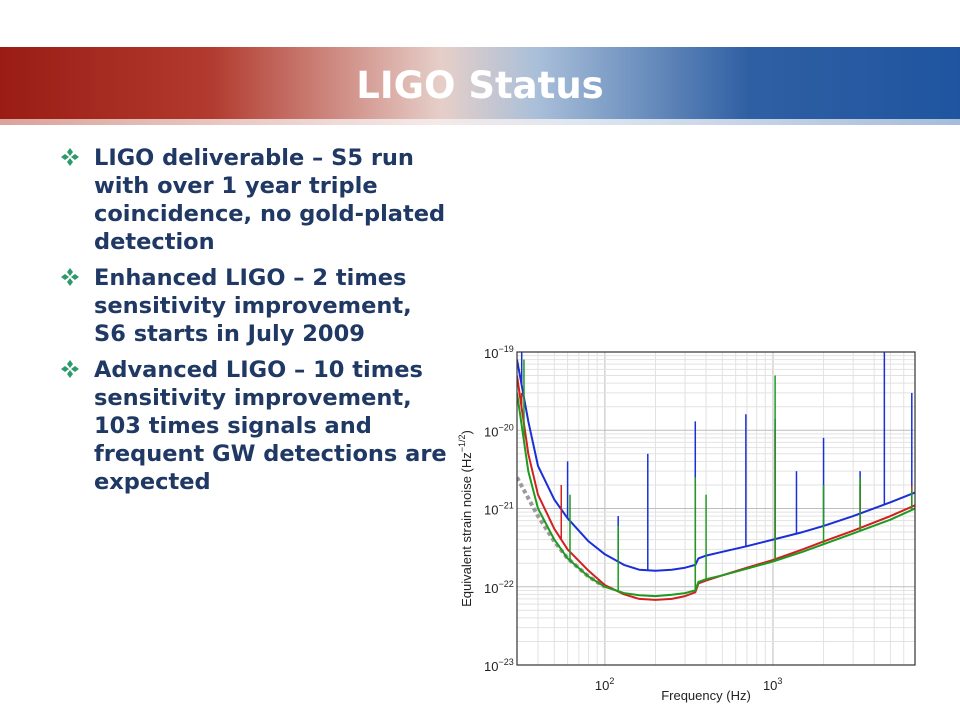 The image size is (960, 724). Describe the element at coordinates (505, 584) in the screenshot. I see `y-tick-label-exponent: −22` at that location.